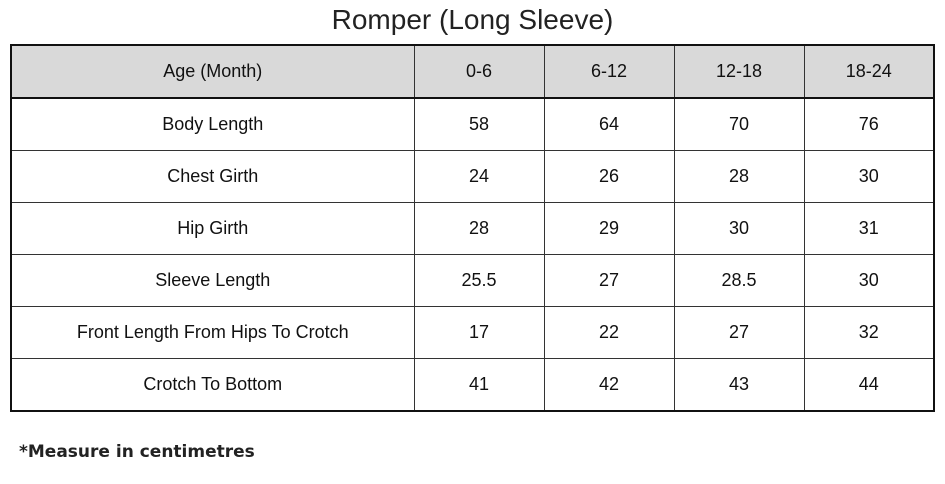 The image size is (945, 484). What do you see at coordinates (609, 124) in the screenshot?
I see `value-cell: 64` at bounding box center [609, 124].